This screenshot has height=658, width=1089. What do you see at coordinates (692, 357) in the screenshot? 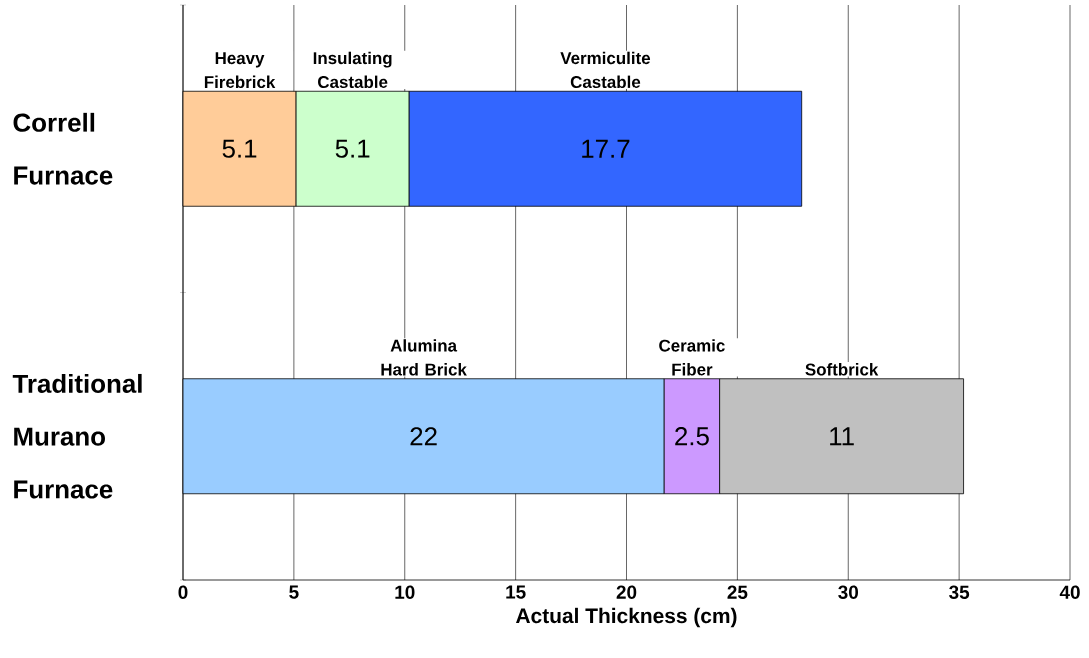
I see `series-label: Ceramic Fiber` at bounding box center [692, 357].